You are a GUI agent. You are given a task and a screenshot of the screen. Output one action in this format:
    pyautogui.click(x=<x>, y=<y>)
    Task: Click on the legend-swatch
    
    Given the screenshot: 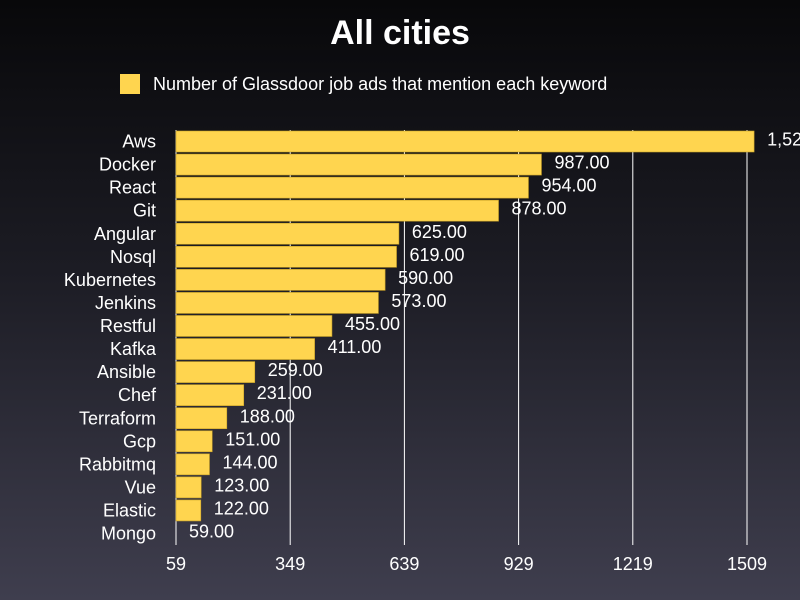 What is the action you would take?
    pyautogui.click(x=130, y=84)
    